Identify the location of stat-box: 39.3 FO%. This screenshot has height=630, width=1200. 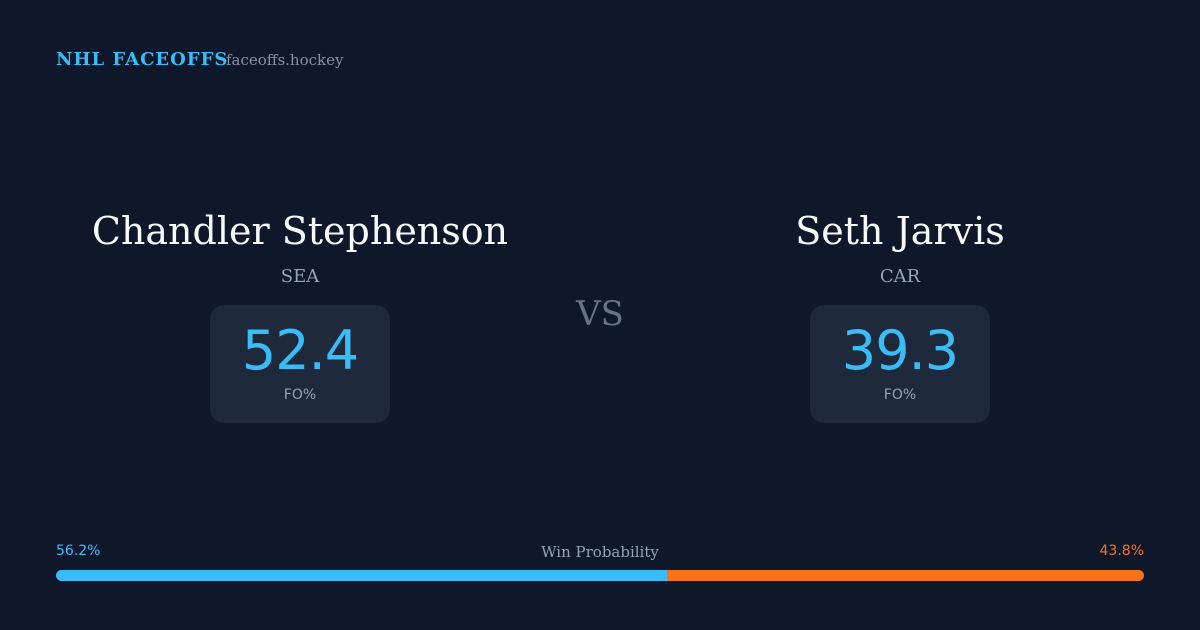
(900, 364).